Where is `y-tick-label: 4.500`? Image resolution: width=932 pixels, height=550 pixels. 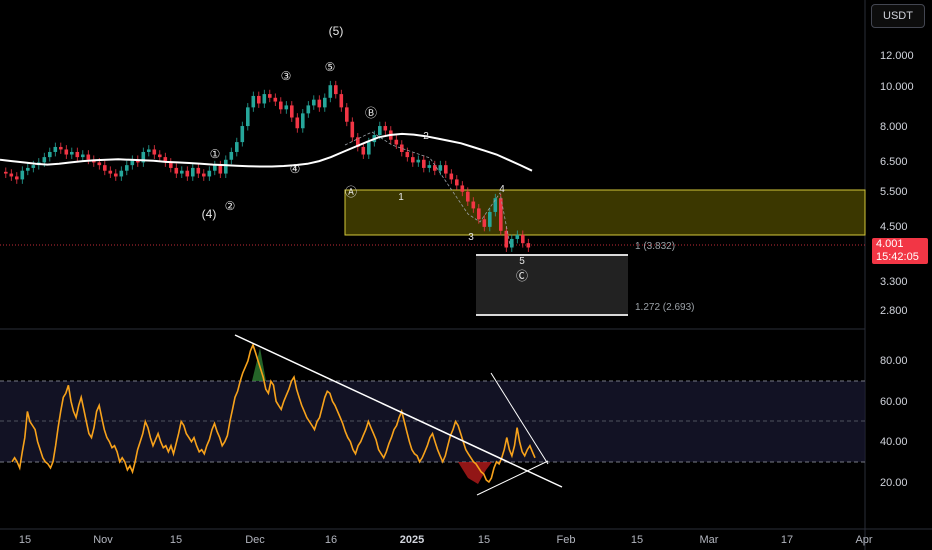
y-tick-label: 4.500 is located at coordinates (894, 227).